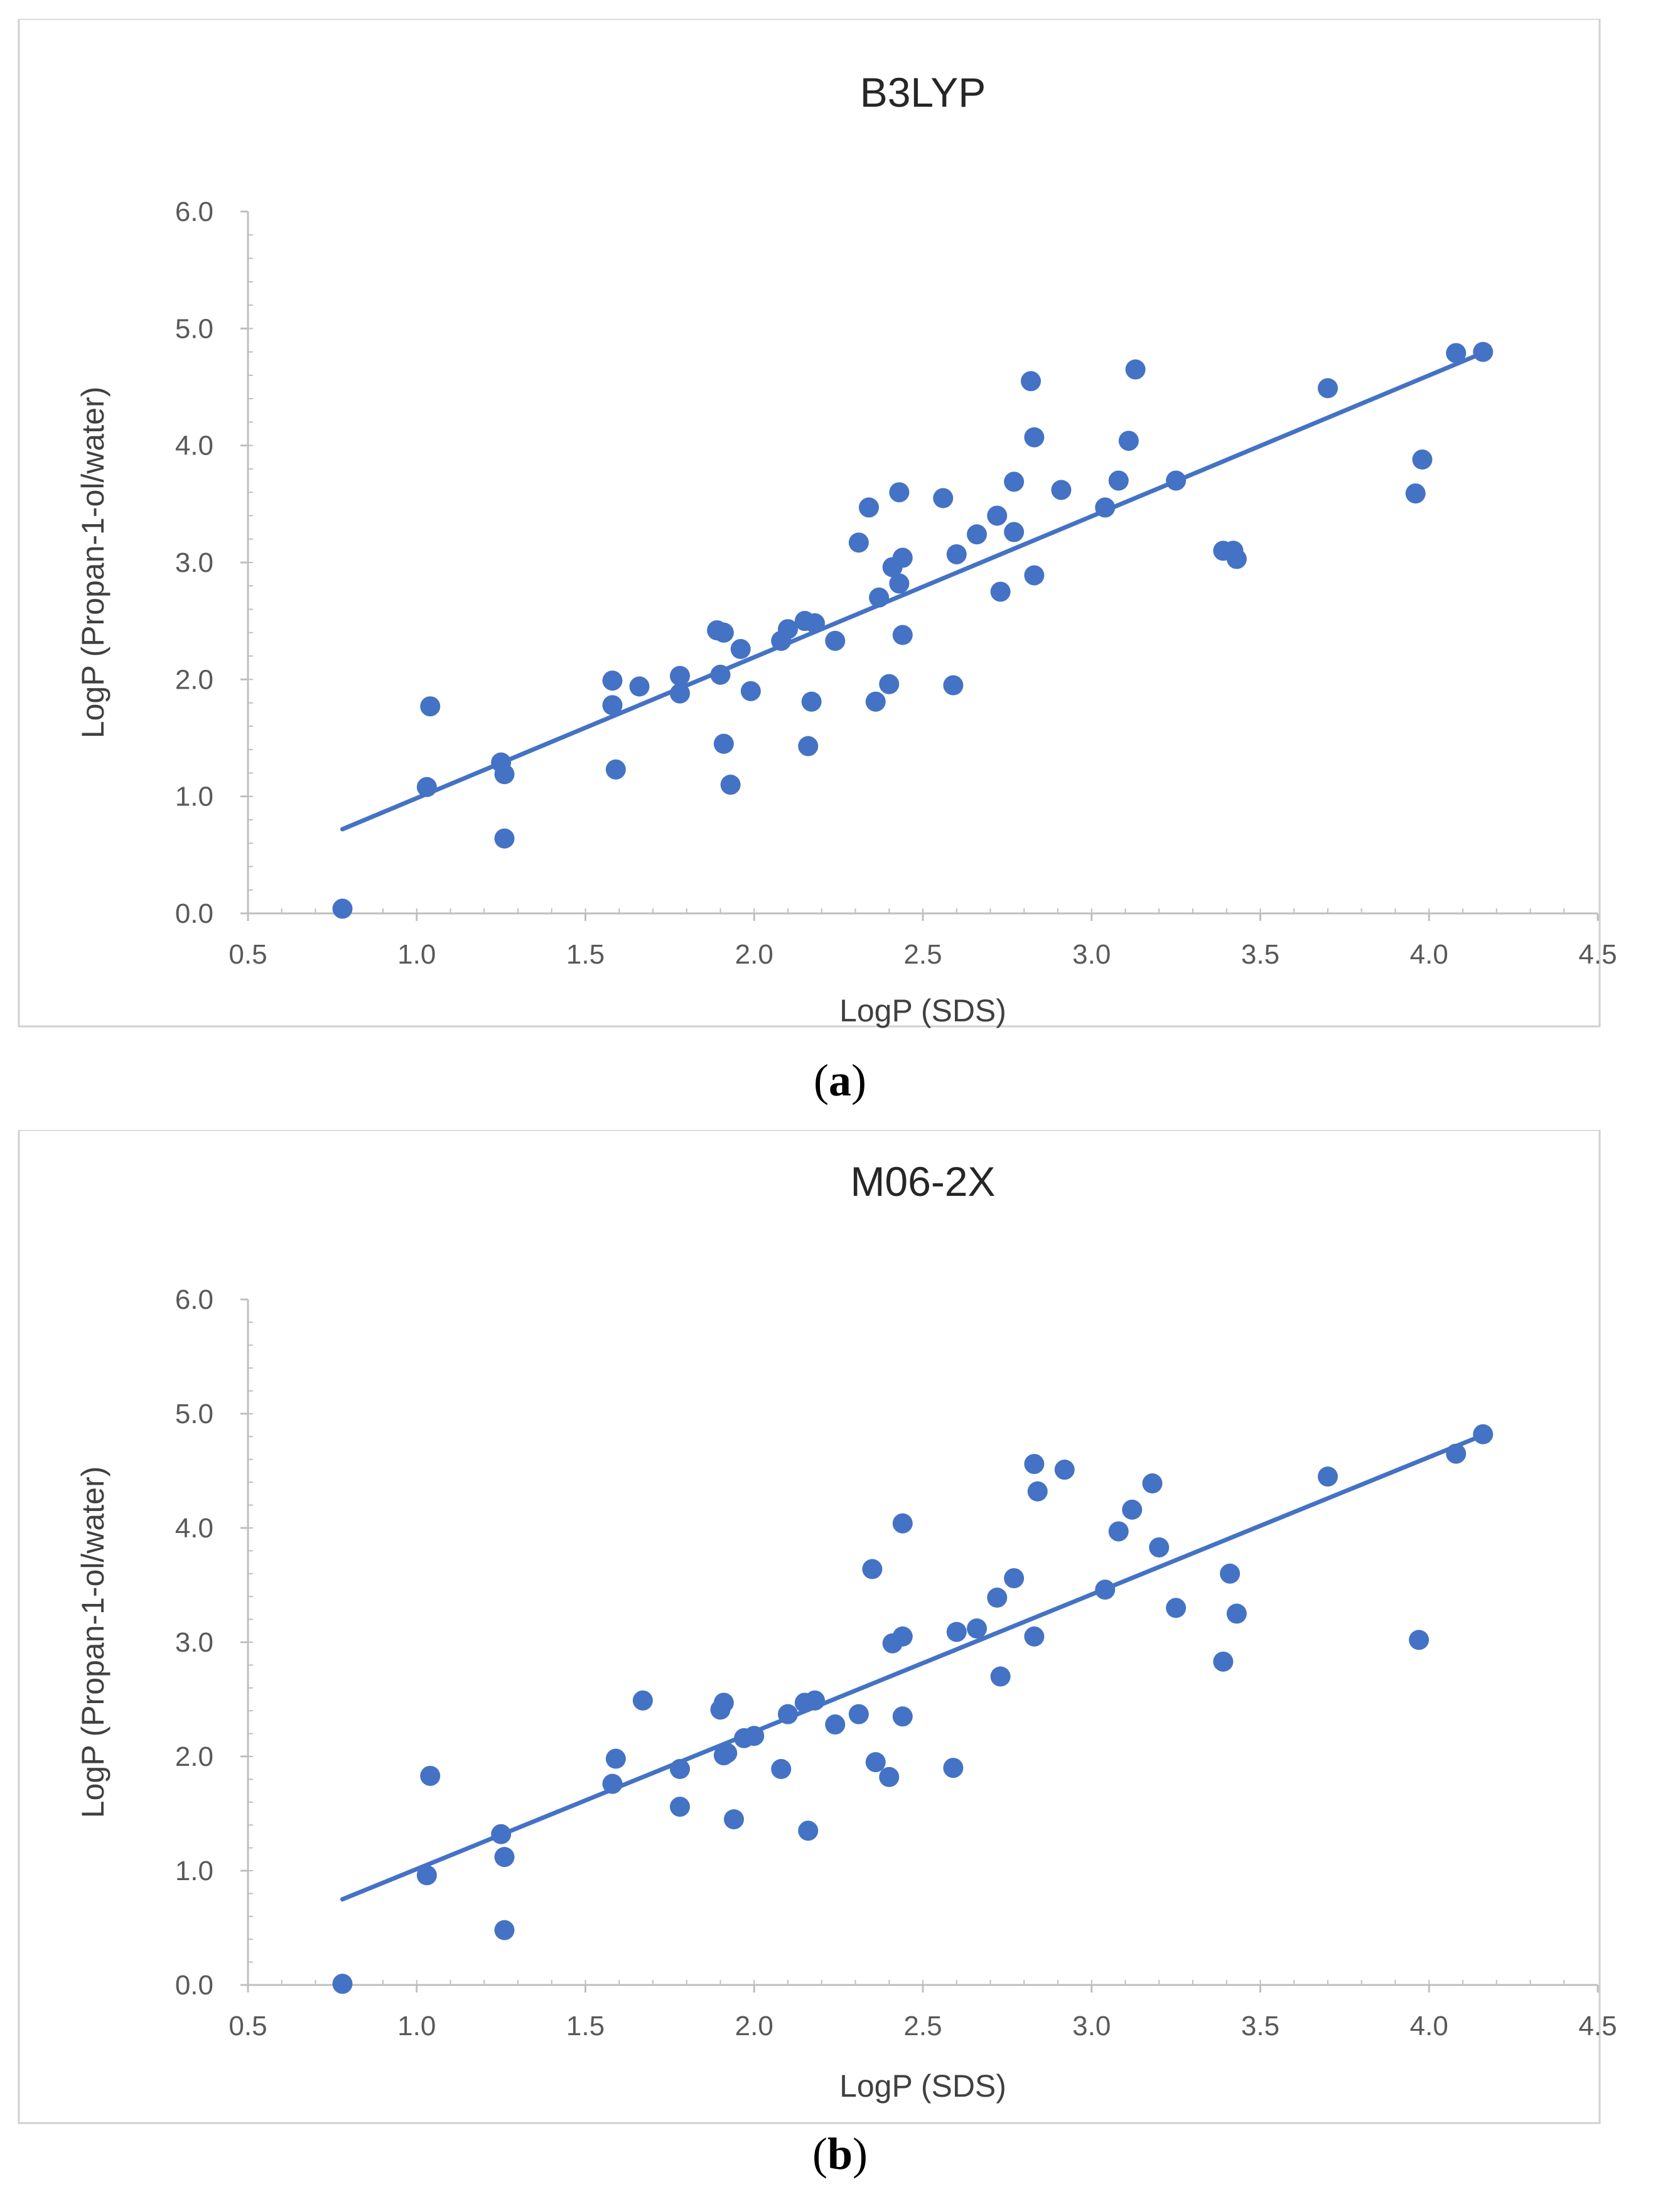 The image size is (1680, 2194). What do you see at coordinates (911, 1668) in the screenshot?
I see `trendline` at bounding box center [911, 1668].